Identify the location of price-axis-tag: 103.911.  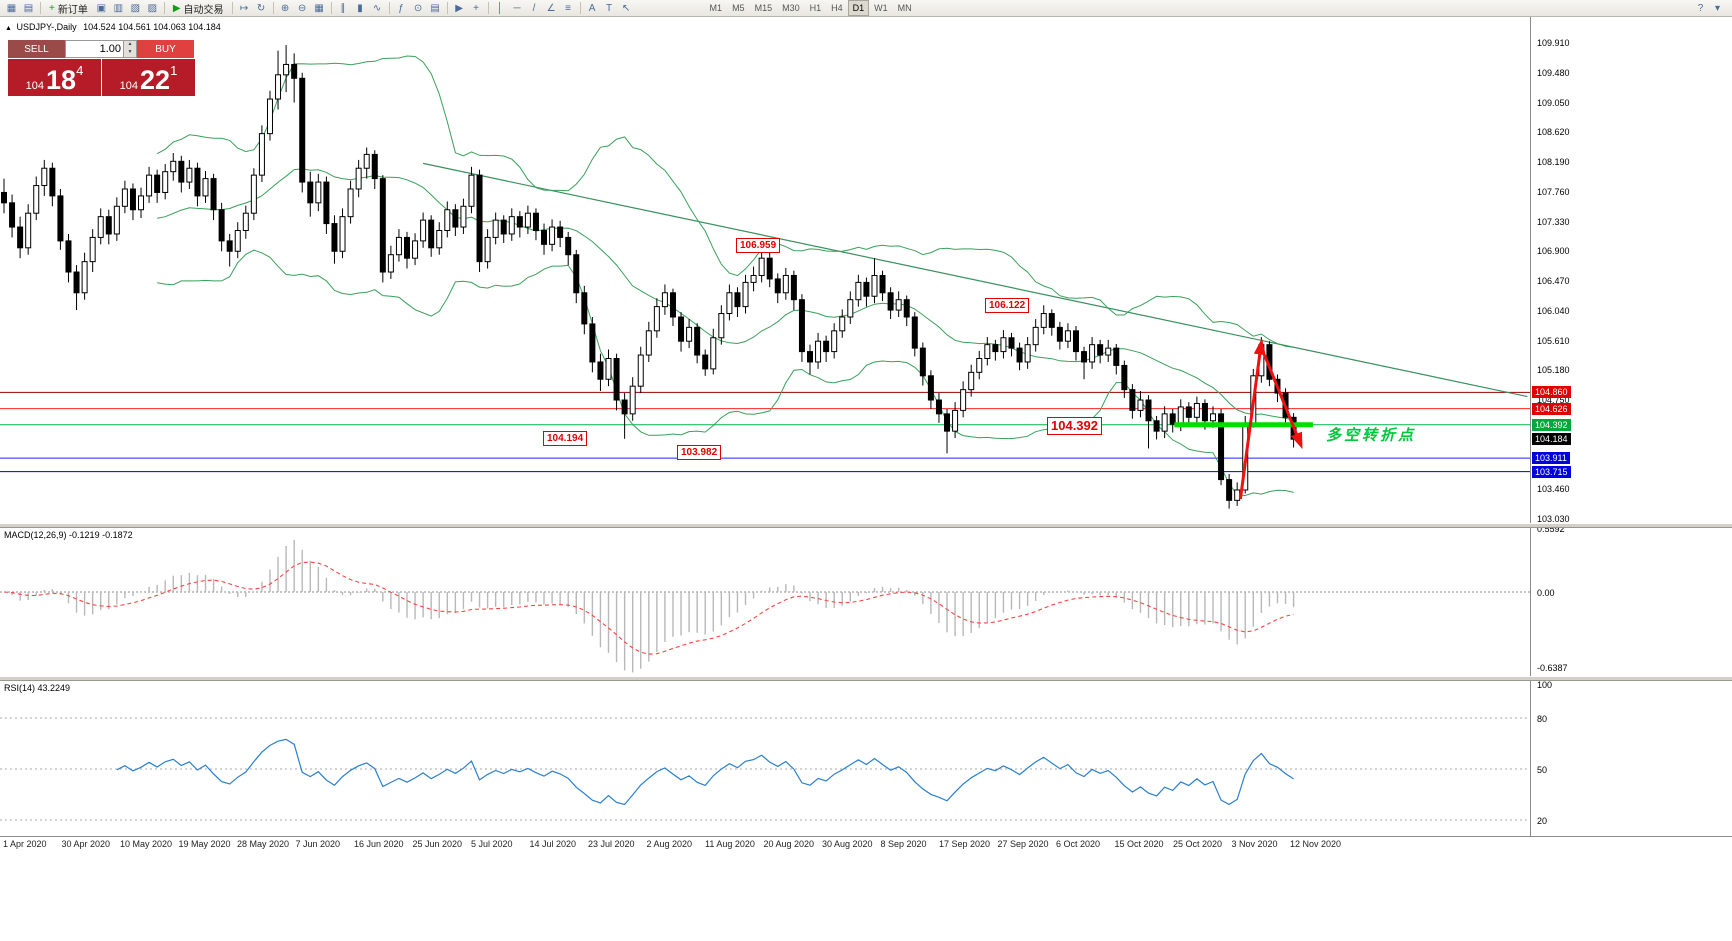
(1551, 458).